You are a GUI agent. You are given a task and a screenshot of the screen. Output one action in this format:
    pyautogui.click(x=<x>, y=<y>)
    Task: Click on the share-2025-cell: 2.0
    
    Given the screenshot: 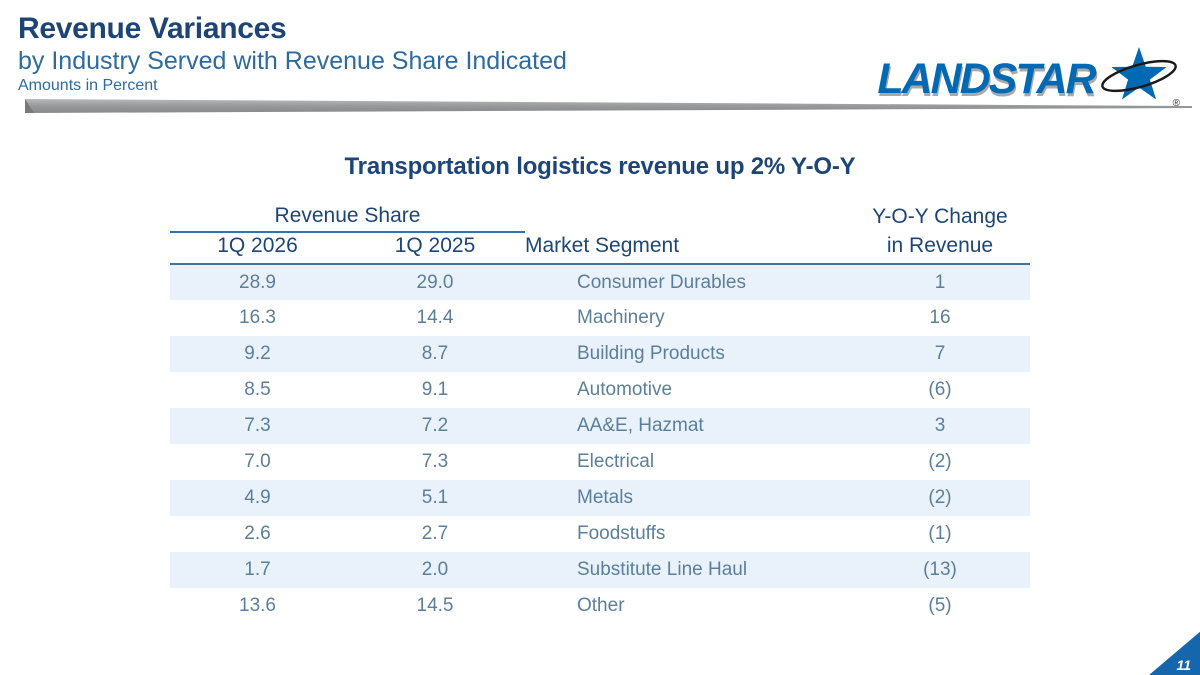 What is the action you would take?
    pyautogui.click(x=435, y=569)
    